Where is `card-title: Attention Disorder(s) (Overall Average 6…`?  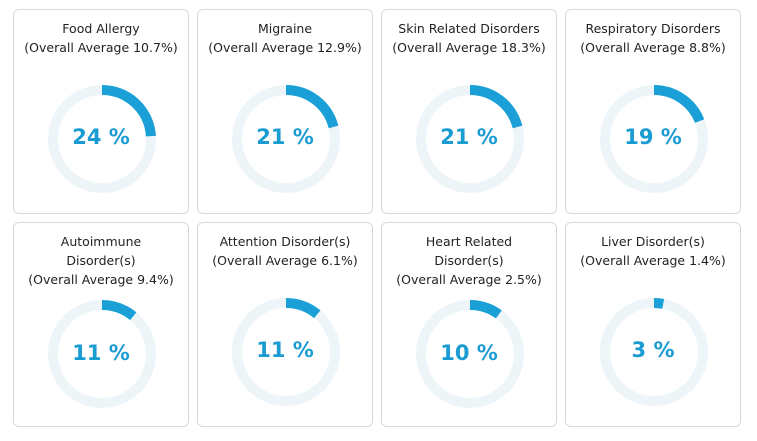 card-title: Attention Disorder(s) (Overall Average 6… is located at coordinates (285, 251).